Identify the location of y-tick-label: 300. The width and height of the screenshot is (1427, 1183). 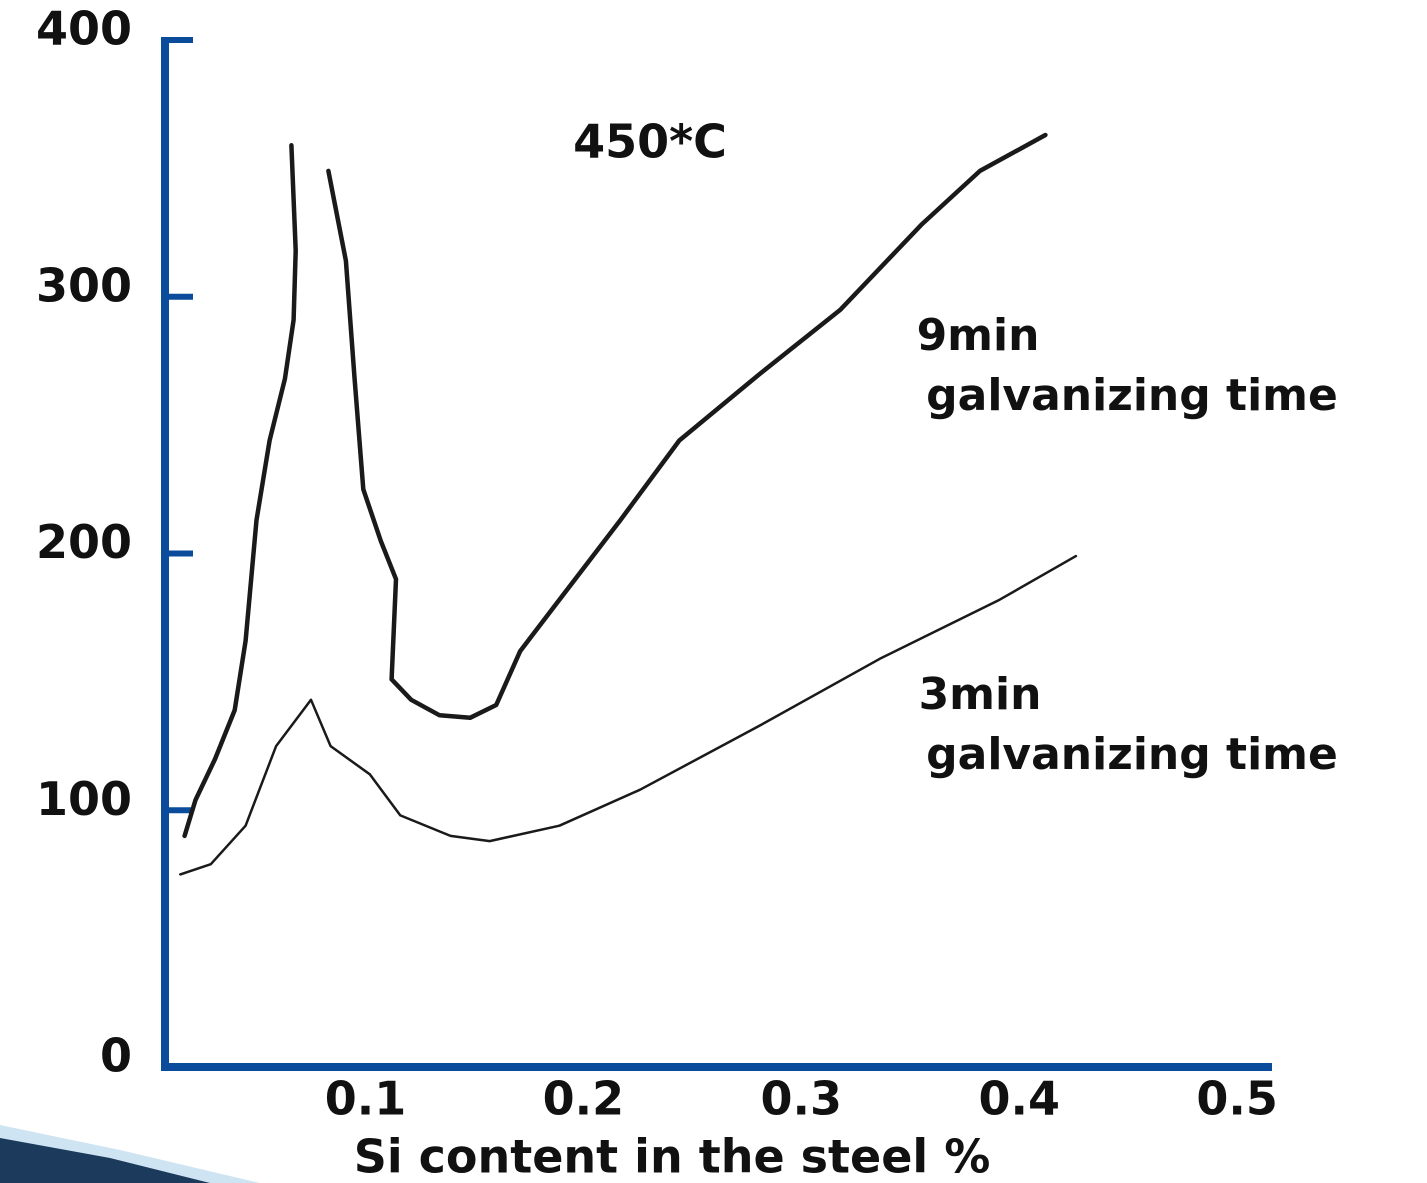
(84, 285).